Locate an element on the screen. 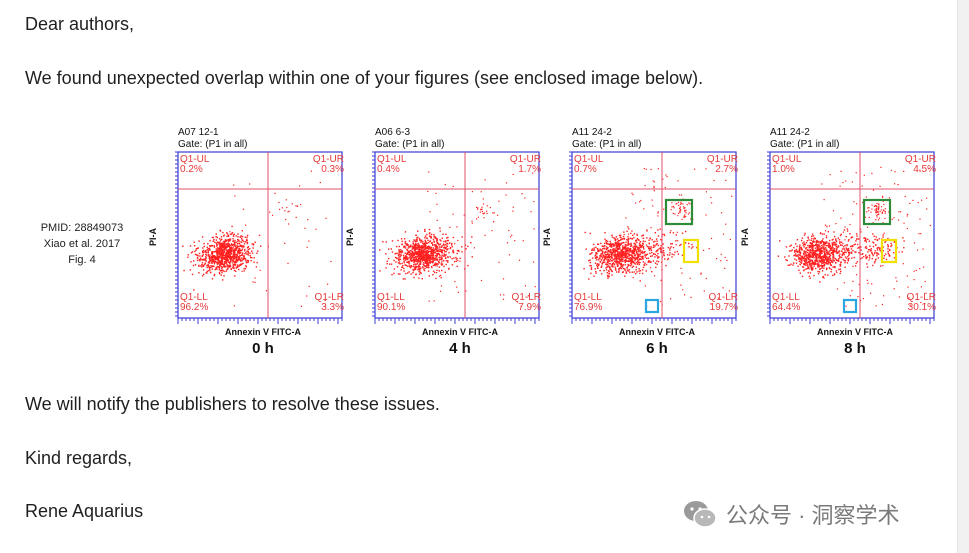 The image size is (969, 553). quadrant-ur-value: 2.7% is located at coordinates (726, 169).